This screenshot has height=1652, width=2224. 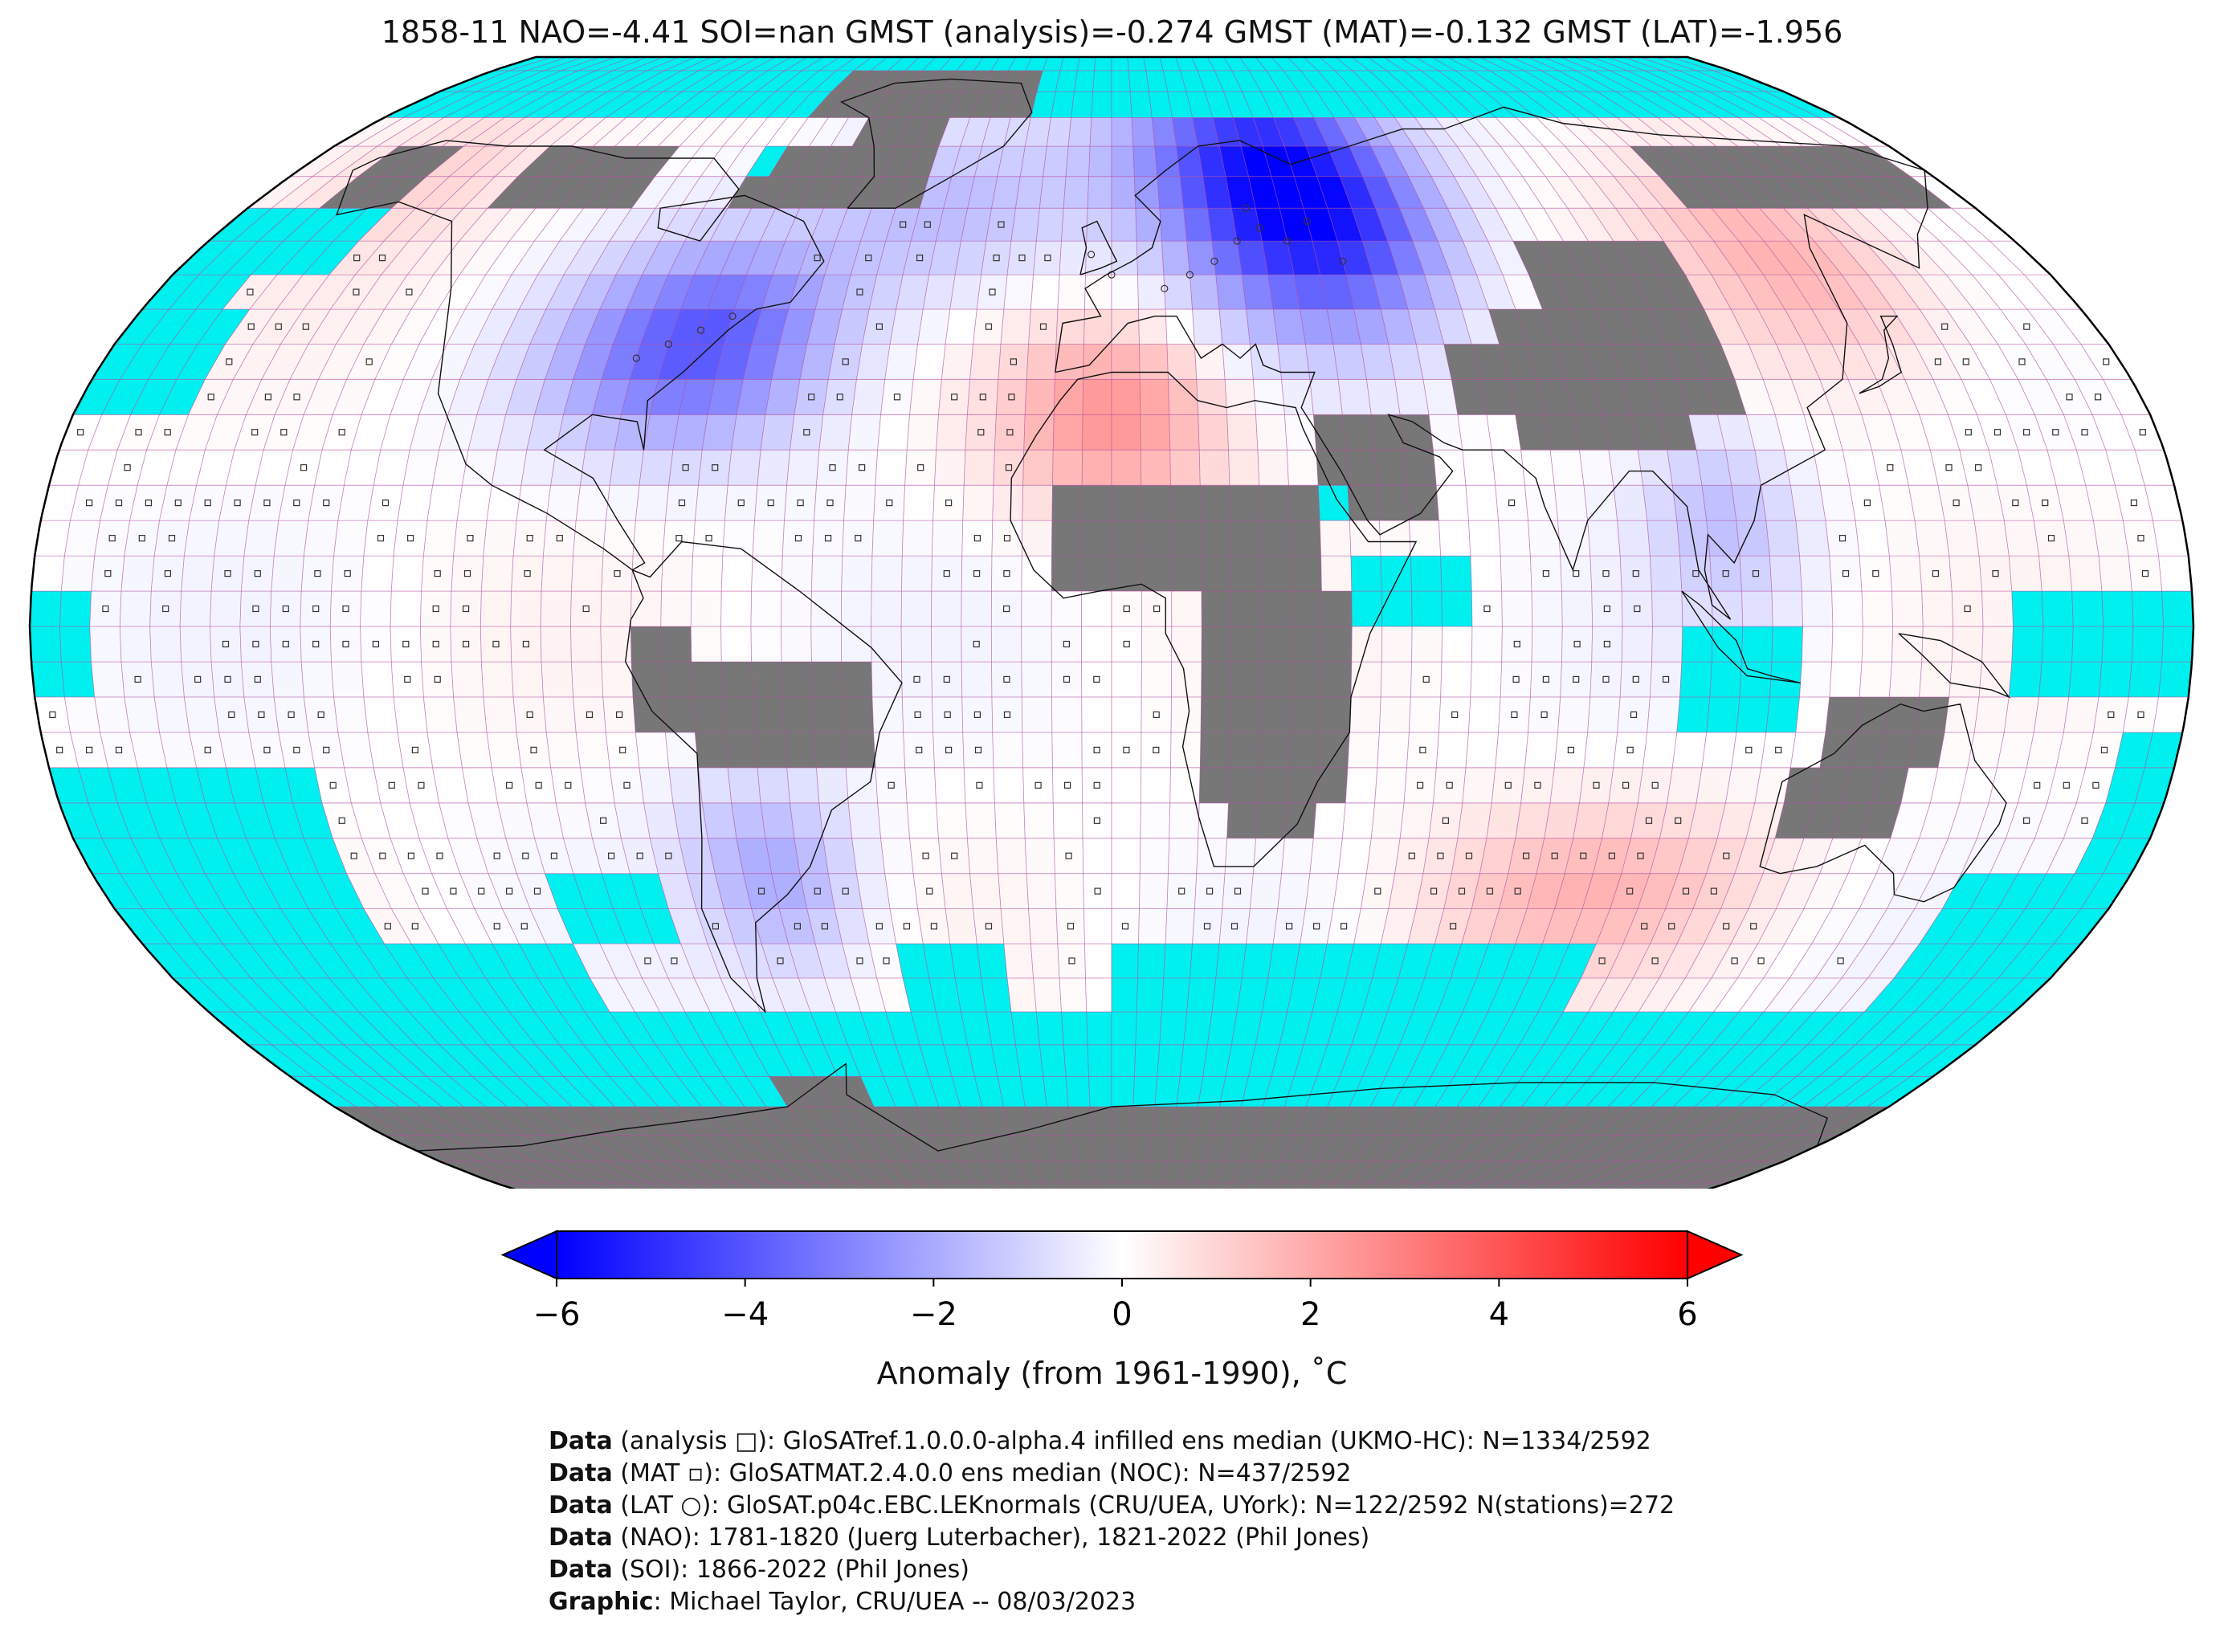 I want to click on colorbar-tick-label: 0, so click(x=1122, y=1314).